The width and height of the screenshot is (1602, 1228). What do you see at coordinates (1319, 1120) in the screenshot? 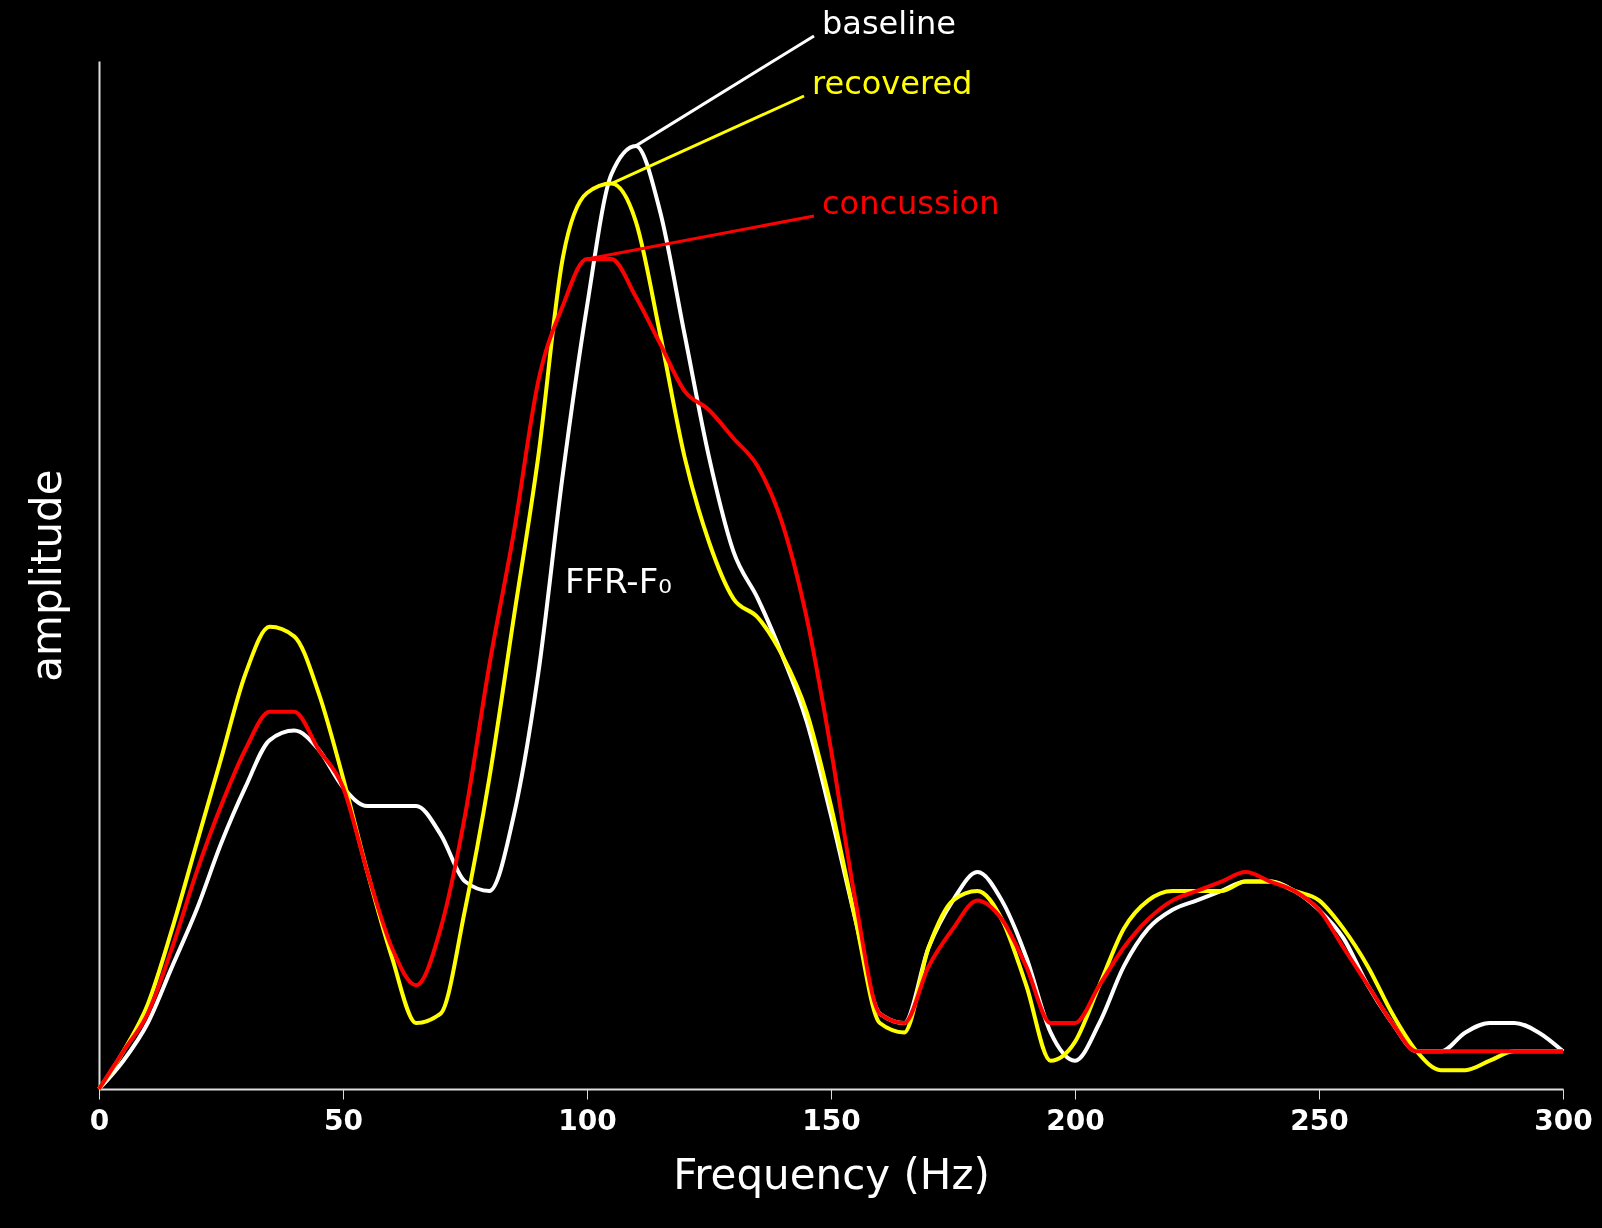
I see `x-tick-label: 250` at bounding box center [1319, 1120].